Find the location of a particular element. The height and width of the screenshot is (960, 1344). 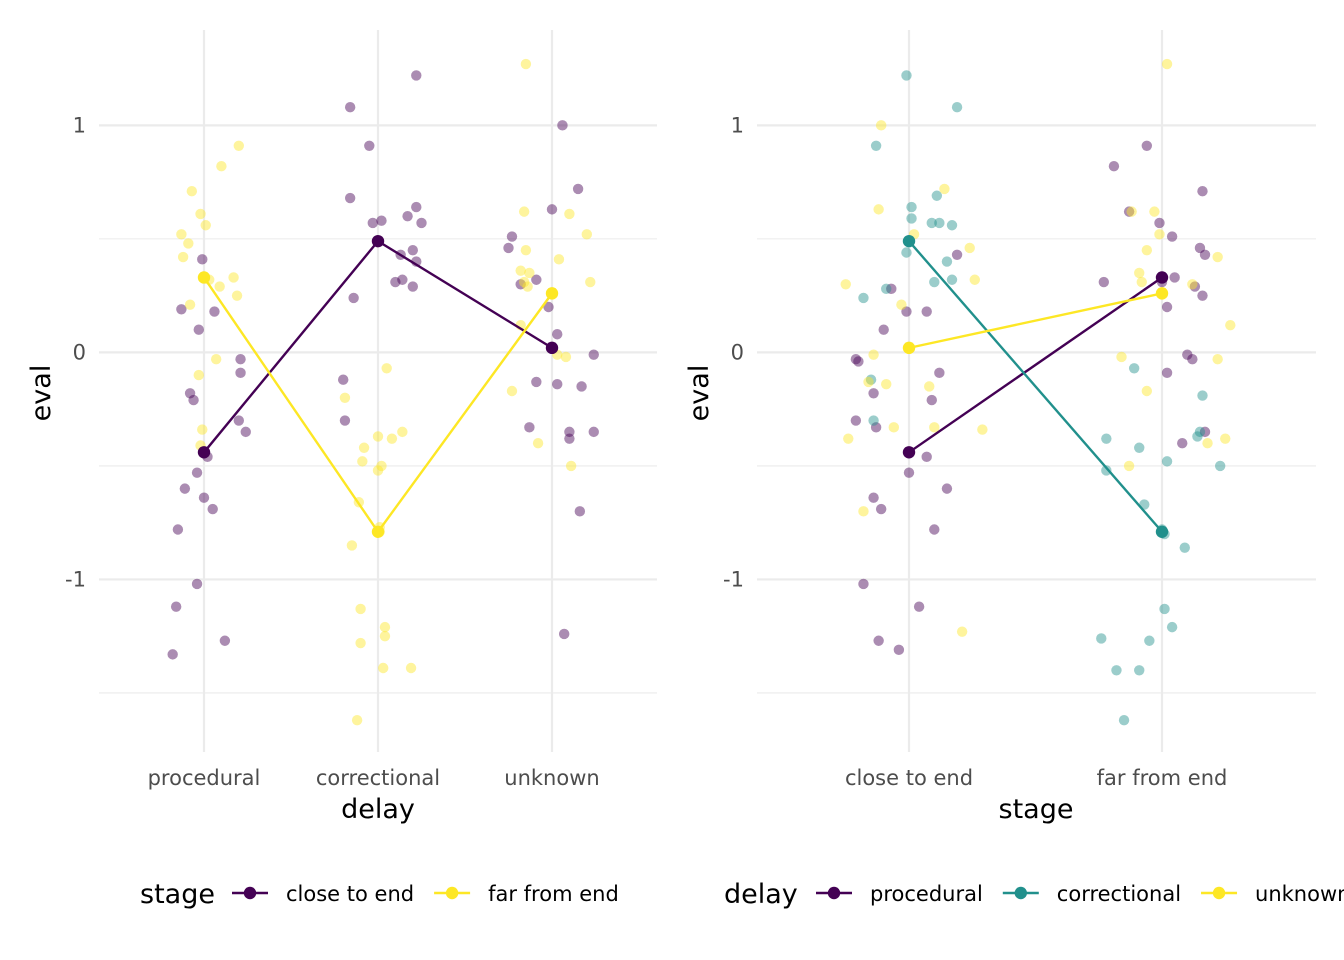

y-tick-label: 1 is located at coordinates (737, 125).